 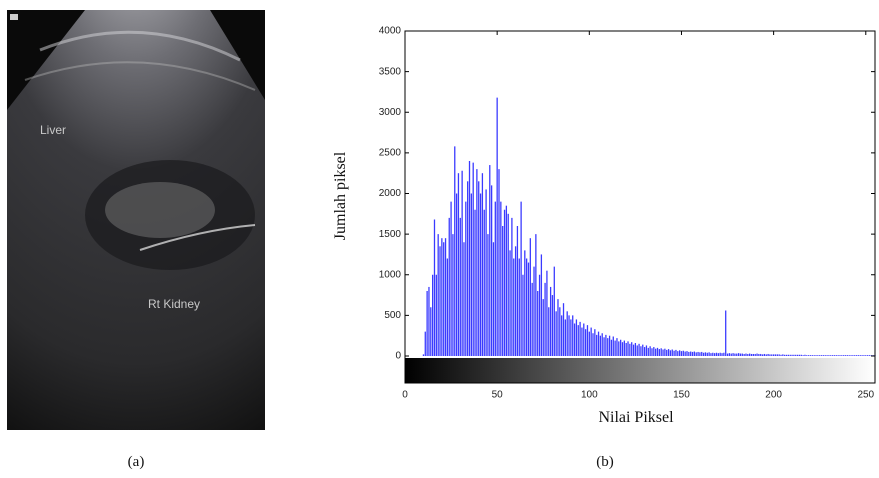 I want to click on x-tick-label: 150, so click(x=681, y=395).